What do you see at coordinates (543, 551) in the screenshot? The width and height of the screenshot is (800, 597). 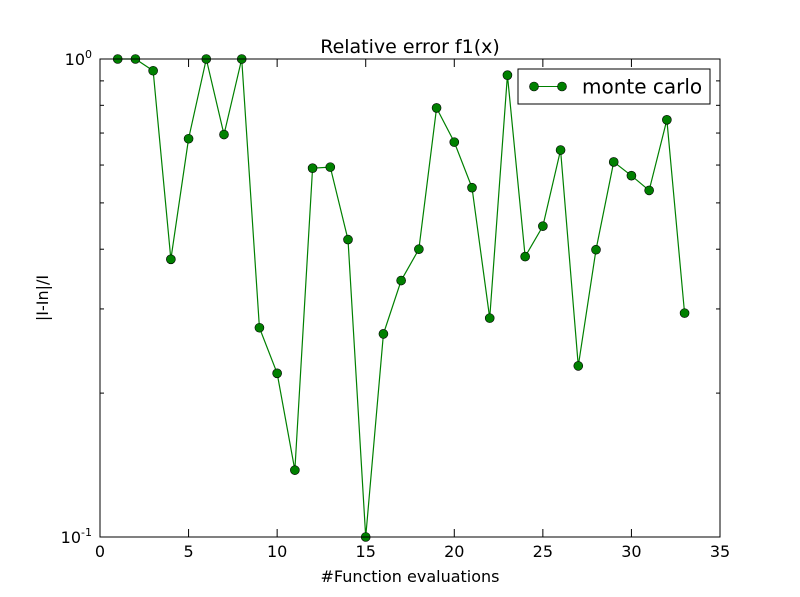 I see `x-tick-label: 25` at bounding box center [543, 551].